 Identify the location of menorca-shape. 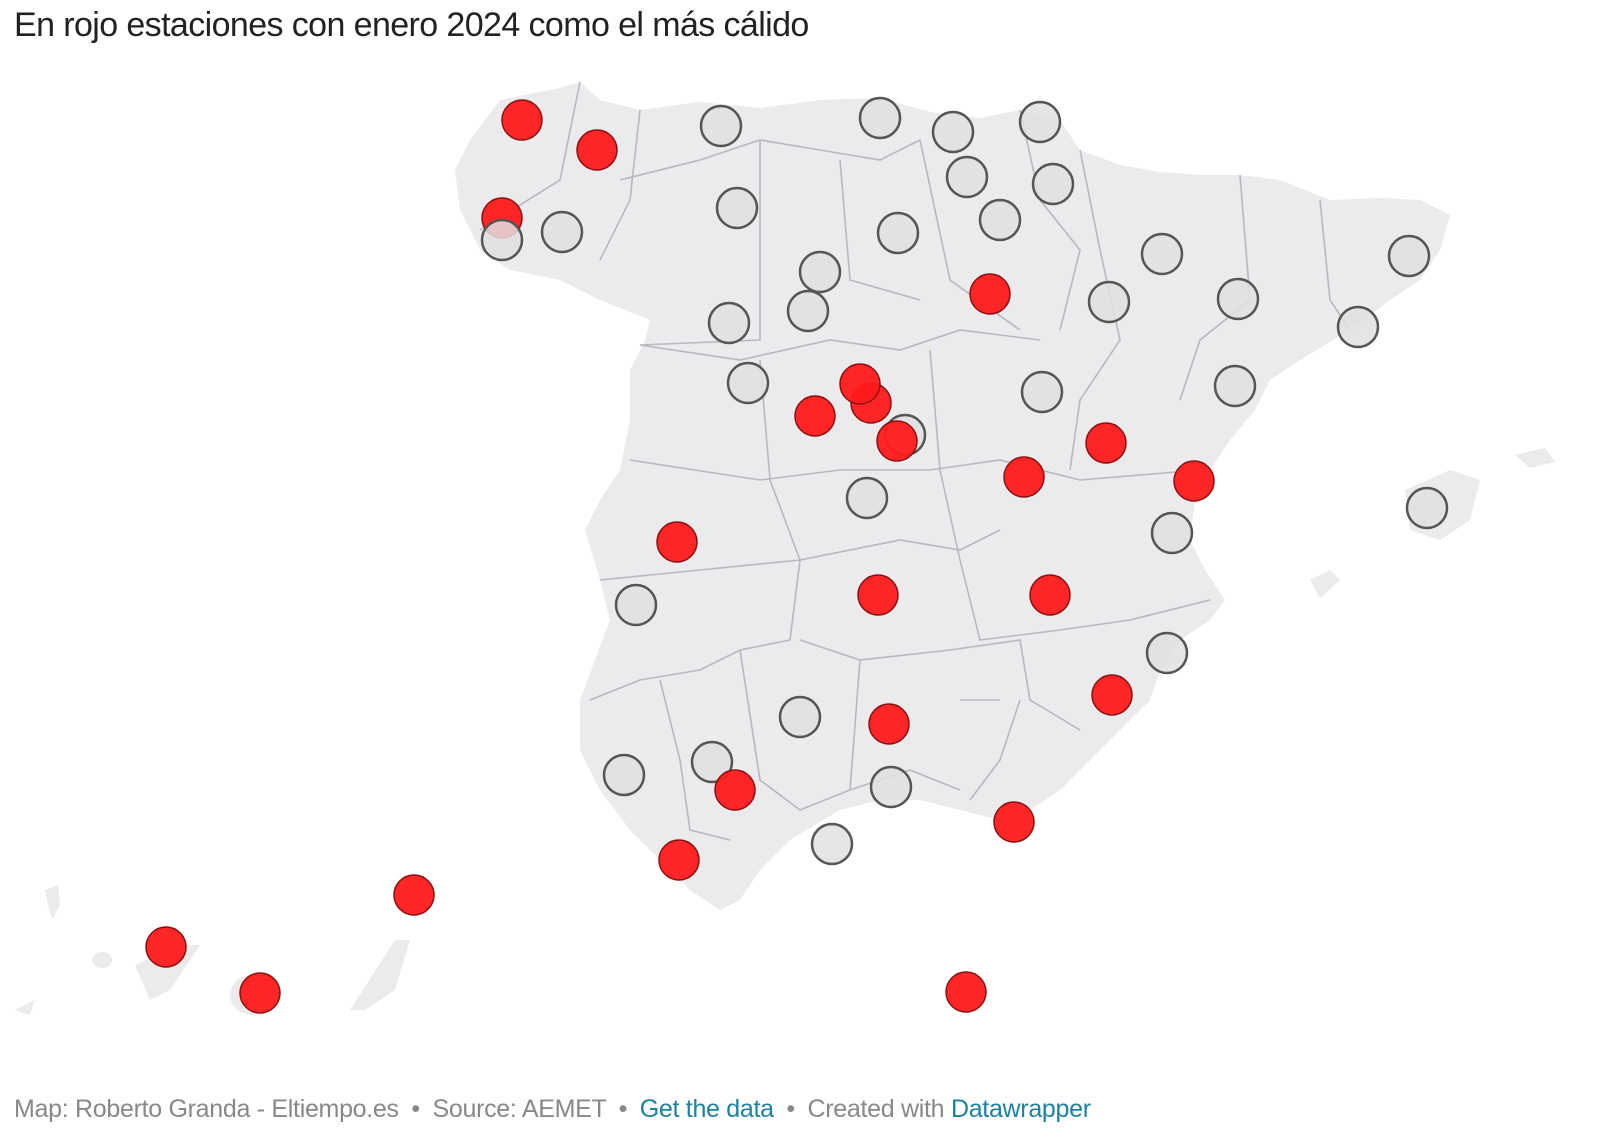
(1535, 458).